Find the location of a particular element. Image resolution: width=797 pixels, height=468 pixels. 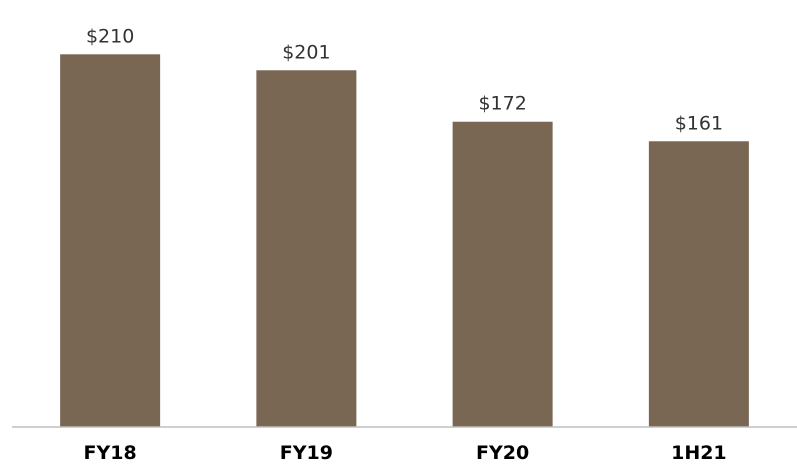

bar-fy19 is located at coordinates (306, 249).